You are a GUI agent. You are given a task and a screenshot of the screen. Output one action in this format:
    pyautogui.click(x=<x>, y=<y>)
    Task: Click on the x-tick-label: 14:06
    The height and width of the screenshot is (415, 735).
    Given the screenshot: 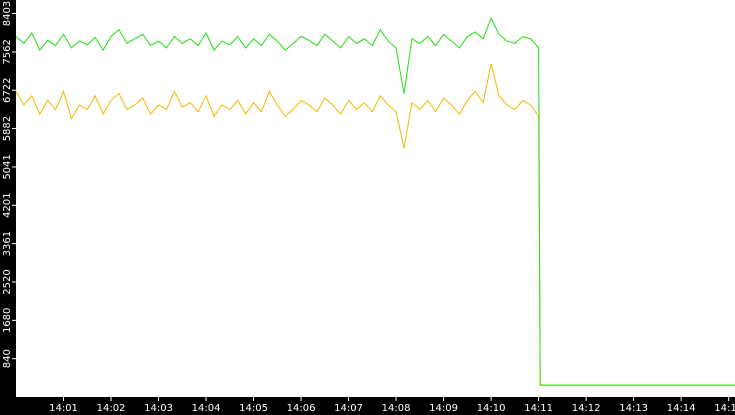 What is the action you would take?
    pyautogui.click(x=301, y=408)
    